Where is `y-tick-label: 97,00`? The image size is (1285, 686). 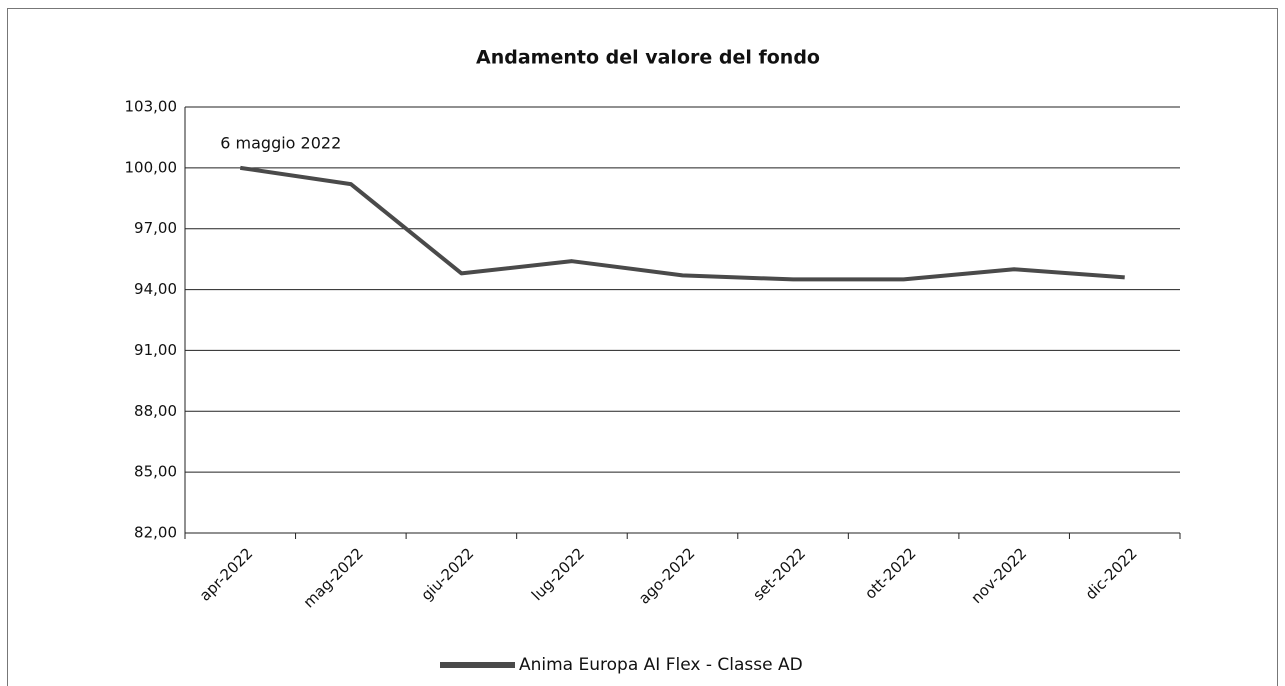
y-tick-label: 97,00 is located at coordinates (155, 228).